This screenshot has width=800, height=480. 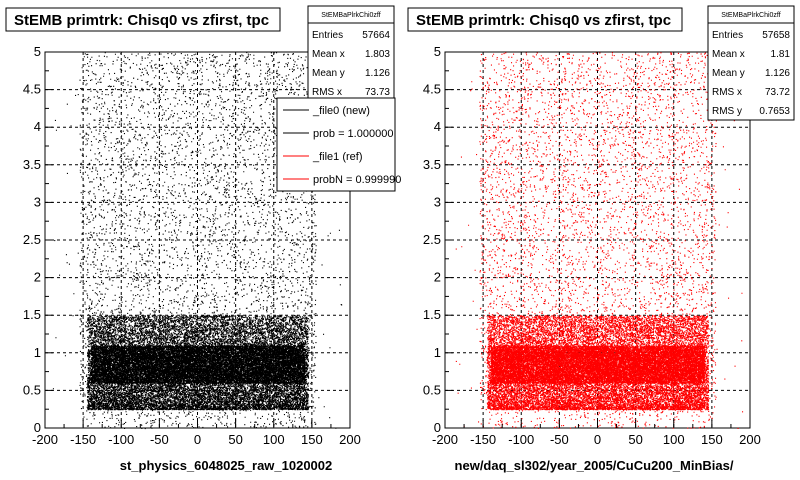 What do you see at coordinates (353, 134) in the screenshot?
I see `legend-label: prob = 1.000000` at bounding box center [353, 134].